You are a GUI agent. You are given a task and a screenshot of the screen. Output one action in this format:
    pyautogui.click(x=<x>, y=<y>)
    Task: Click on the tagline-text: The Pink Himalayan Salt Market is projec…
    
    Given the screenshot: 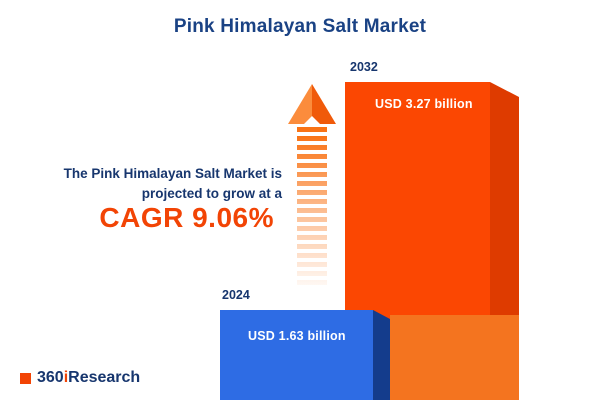 What is the action you would take?
    pyautogui.click(x=155, y=183)
    